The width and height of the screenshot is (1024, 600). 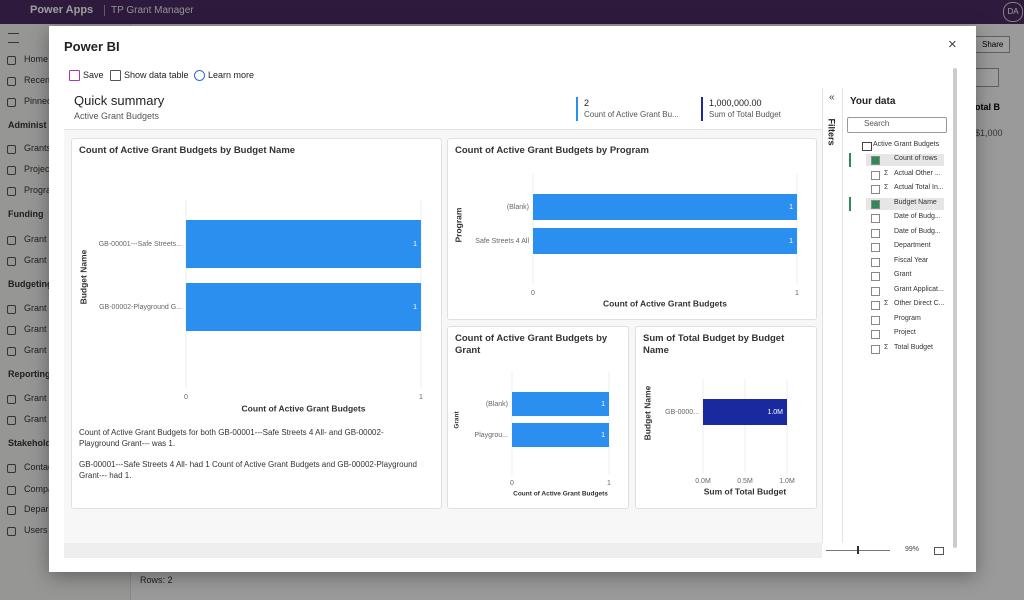 What do you see at coordinates (38, 148) in the screenshot?
I see `nav-item: Grants` at bounding box center [38, 148].